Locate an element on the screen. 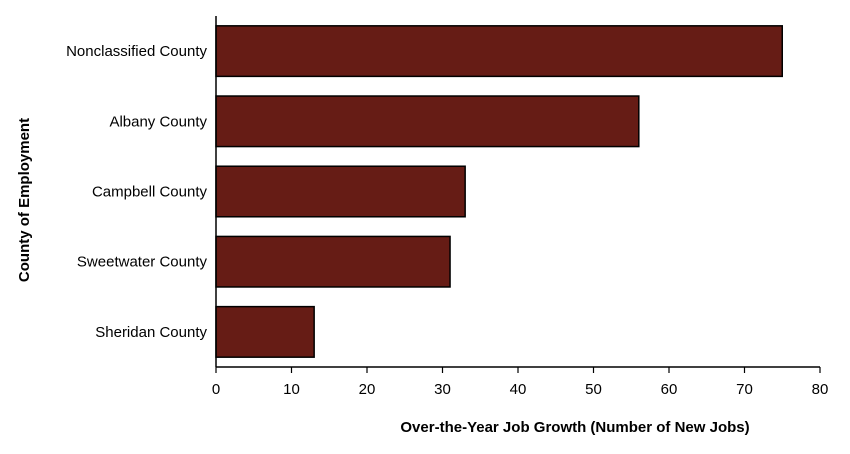  x-axis-ticks: 0 10 20 30 40 50 60 70 80 is located at coordinates (520, 382).